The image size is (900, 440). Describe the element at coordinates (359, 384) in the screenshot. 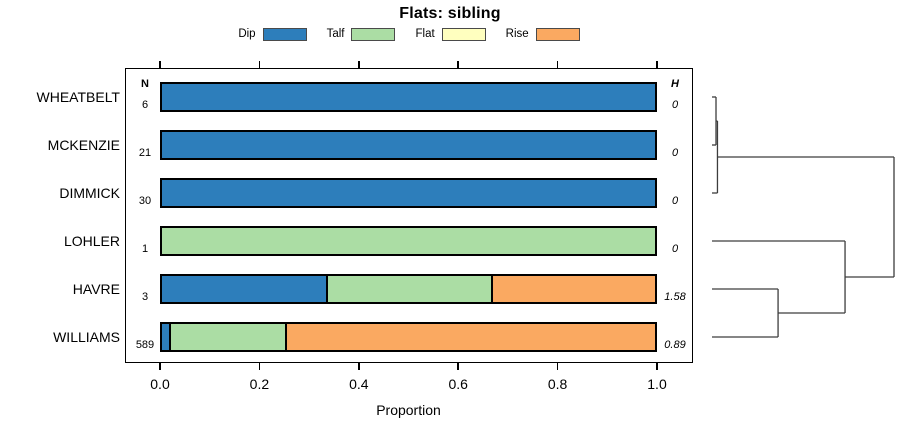

I see `x-tick-label: 0.4` at that location.